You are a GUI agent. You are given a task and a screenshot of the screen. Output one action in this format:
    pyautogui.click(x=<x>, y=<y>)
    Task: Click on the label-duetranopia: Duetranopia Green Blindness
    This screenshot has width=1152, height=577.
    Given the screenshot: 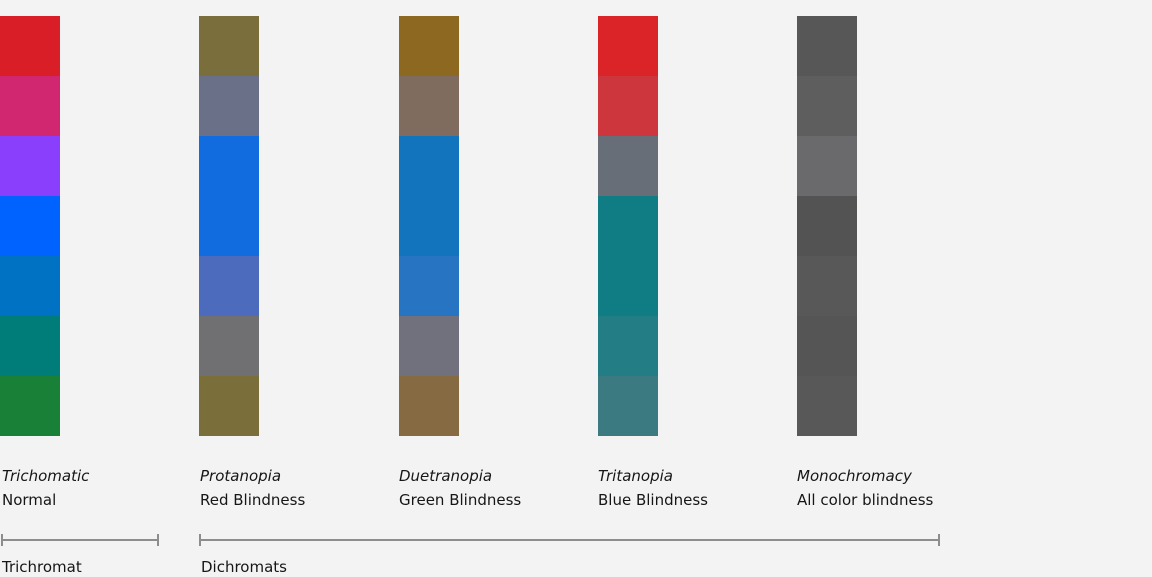 What is the action you would take?
    pyautogui.click(x=460, y=488)
    